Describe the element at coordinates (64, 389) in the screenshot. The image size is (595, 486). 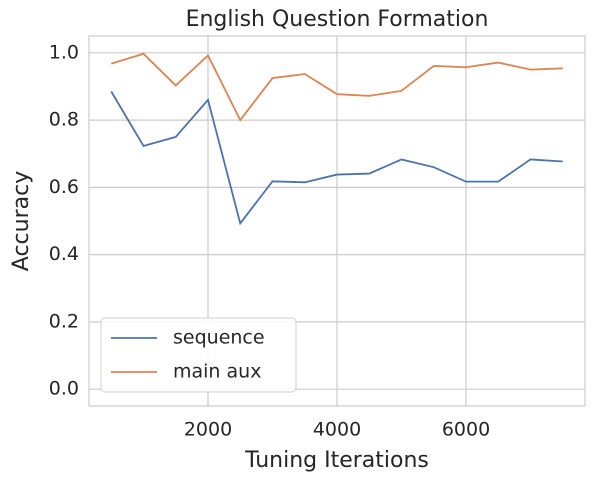
I see `y-tick-label: 0.0` at that location.